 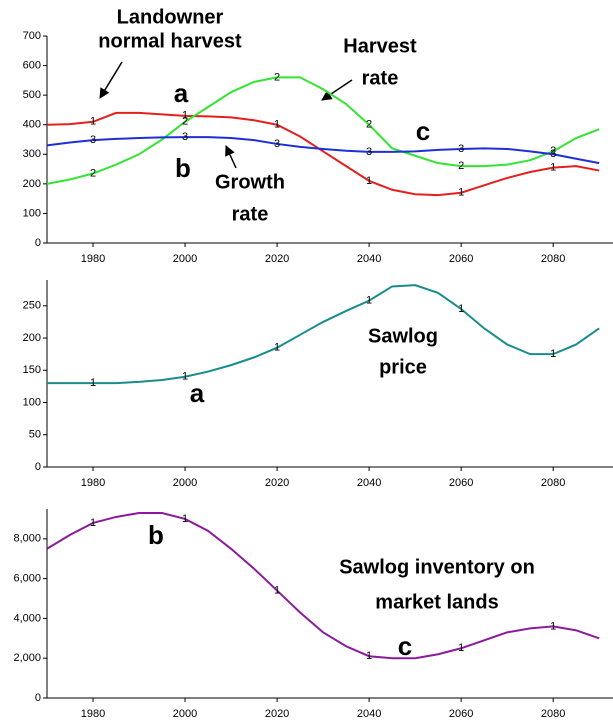 What do you see at coordinates (27, 579) in the screenshot?
I see `y-tick-label: 6,000` at bounding box center [27, 579].